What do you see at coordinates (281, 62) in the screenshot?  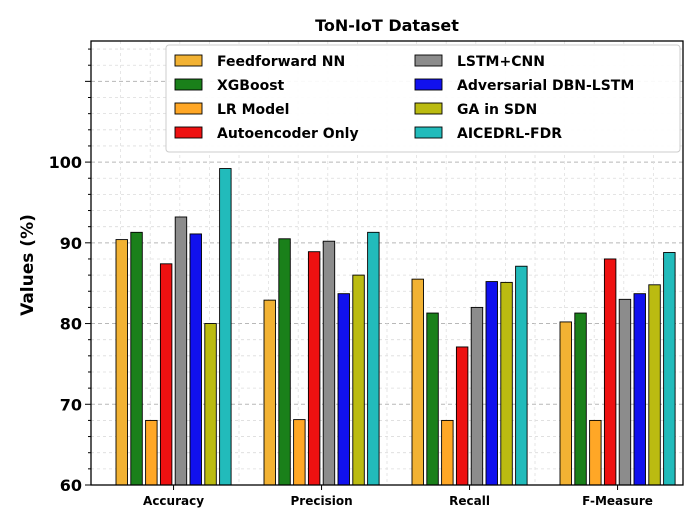 I see `legend-label: Feedforward NN` at bounding box center [281, 62].